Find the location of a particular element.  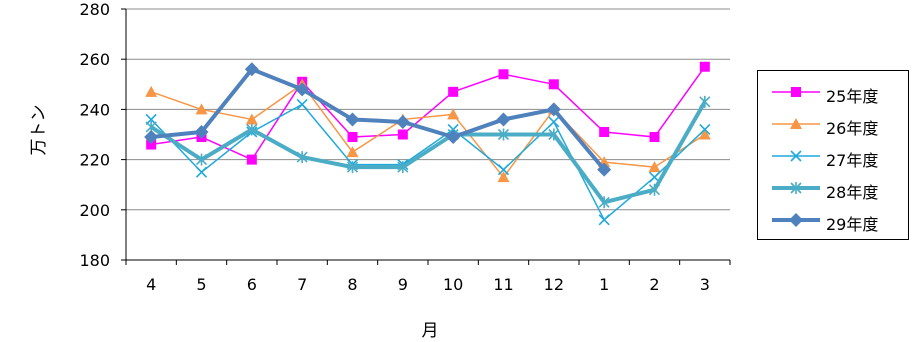

y-tick-label-260: 260 is located at coordinates (94, 59).